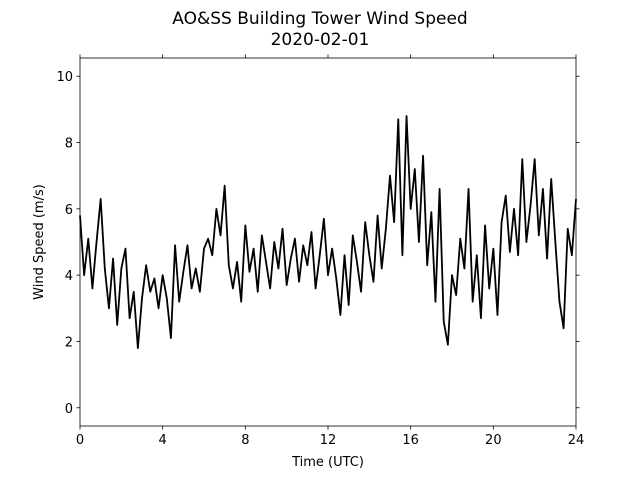  Describe the element at coordinates (410, 440) in the screenshot. I see `x-tick-label: 16` at that location.